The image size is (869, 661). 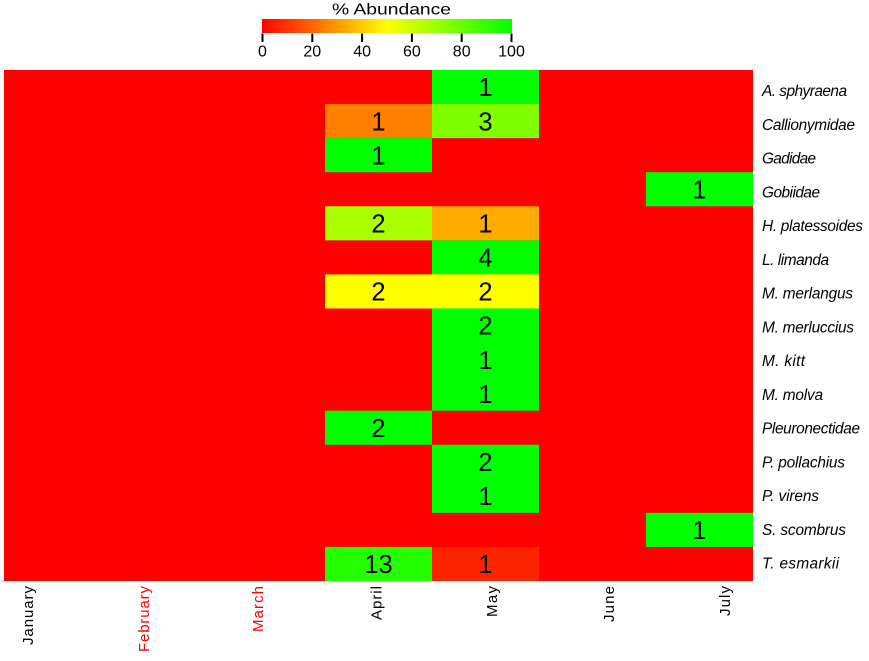 I want to click on svg-text: L. limanda, so click(x=795, y=260).